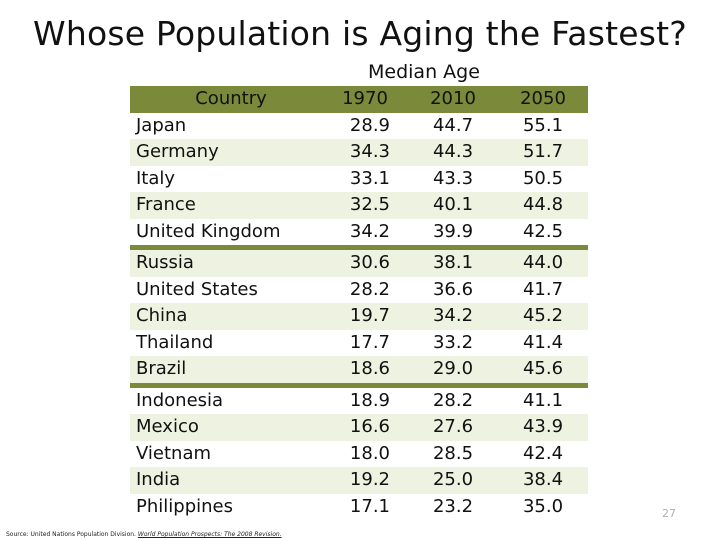  Describe the element at coordinates (453, 99) in the screenshot. I see `header-2010: 2010` at that location.